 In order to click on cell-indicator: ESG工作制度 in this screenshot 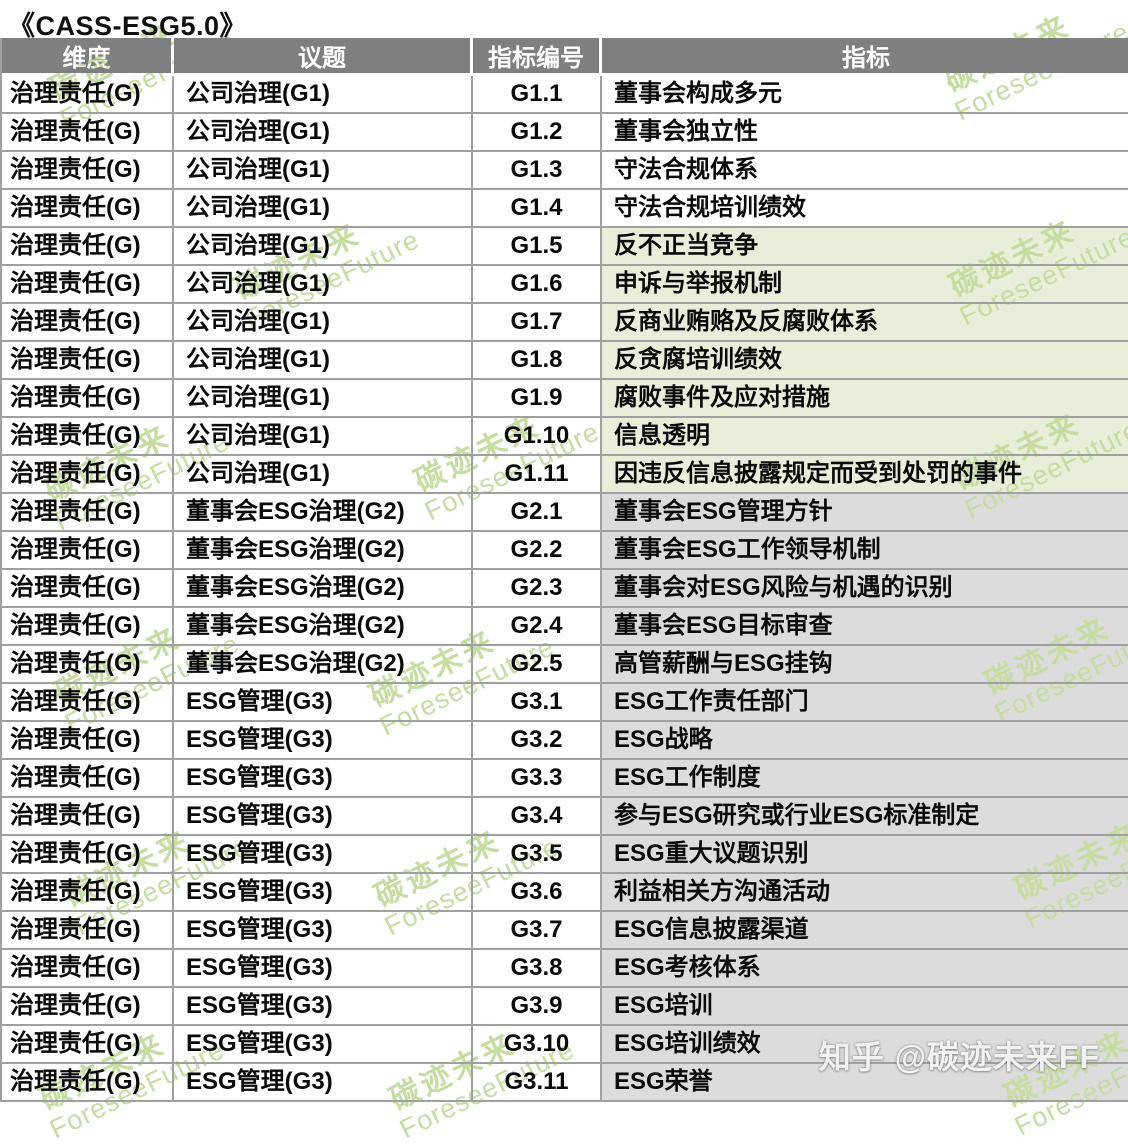, I will do `click(865, 779)`.